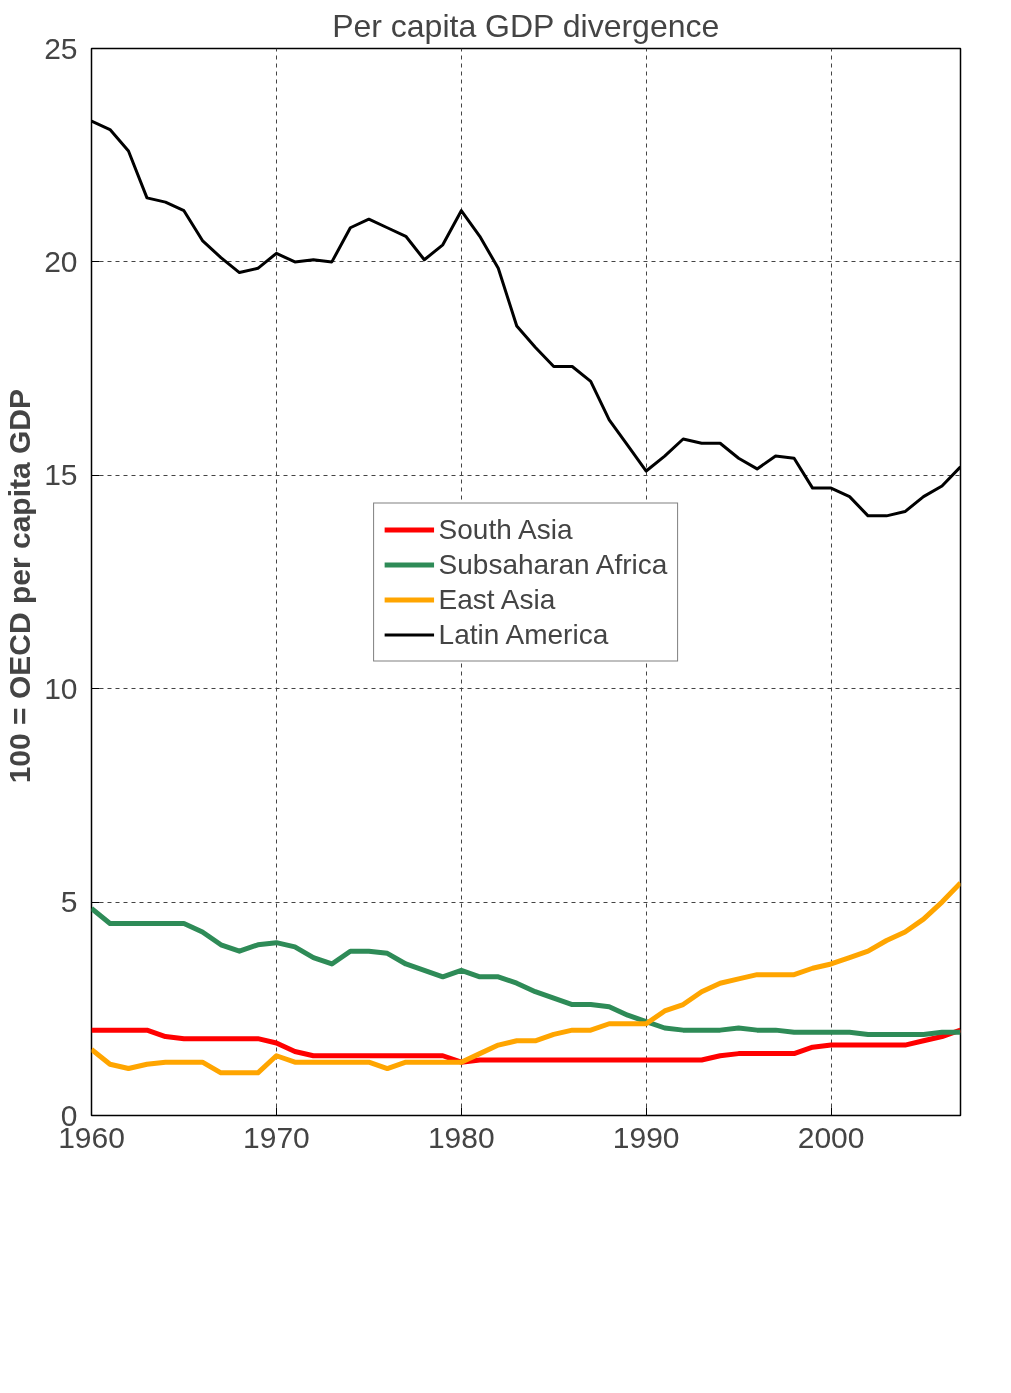 The image size is (1011, 1393). Describe the element at coordinates (526, 25) in the screenshot. I see `chart-title: Per capita GDP divergence` at that location.